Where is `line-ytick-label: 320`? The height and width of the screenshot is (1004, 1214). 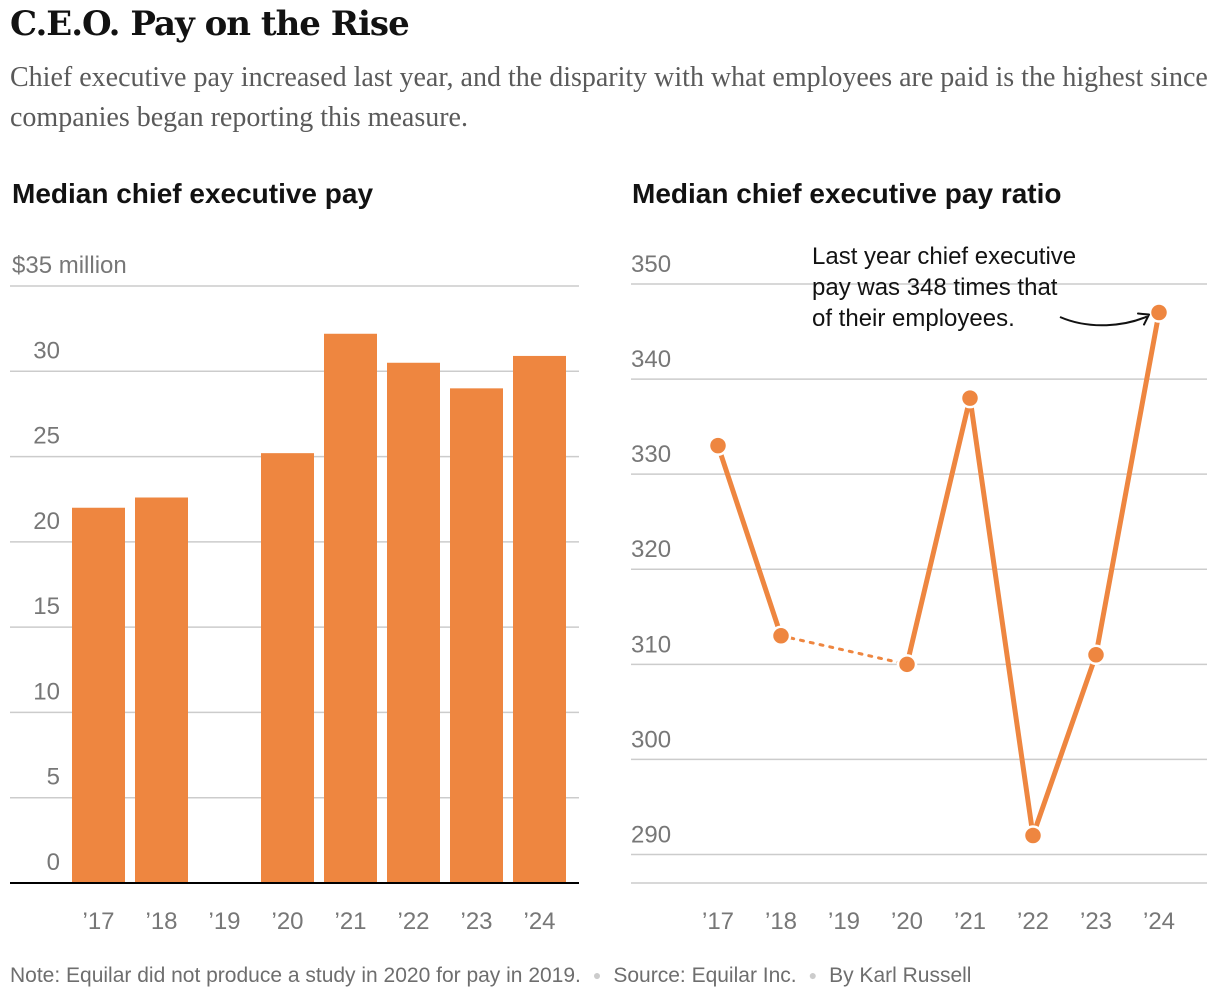
line-ytick-label: 320 is located at coordinates (651, 549).